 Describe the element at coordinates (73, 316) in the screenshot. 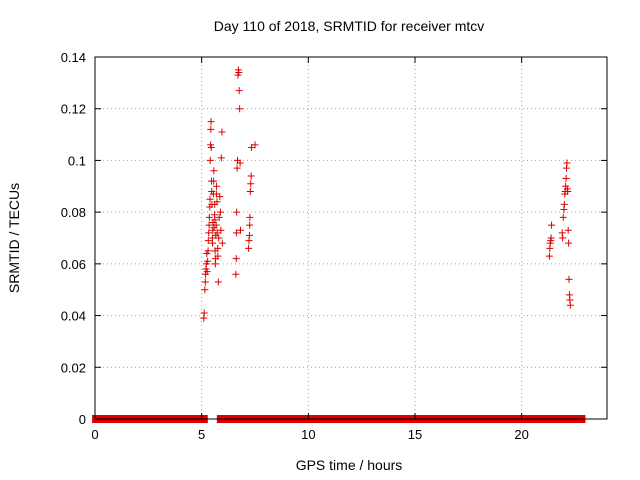

I see `y-tick-label: 0.04` at that location.